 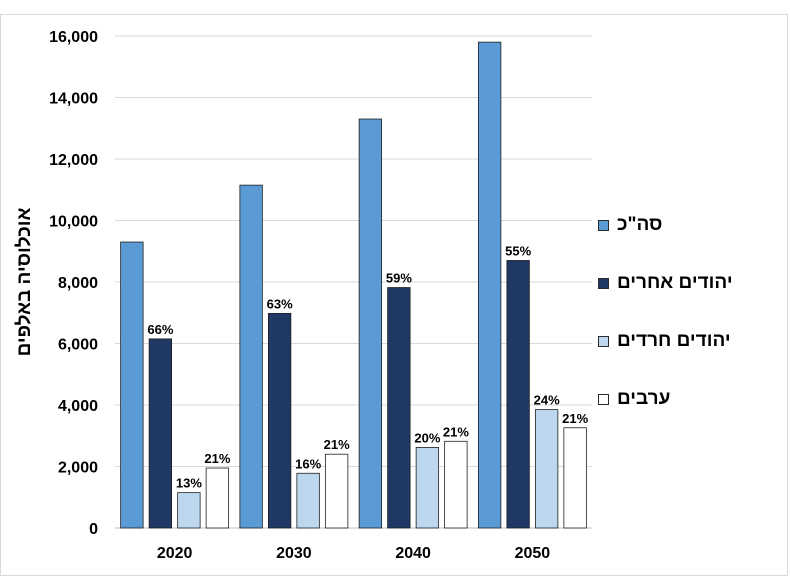 What do you see at coordinates (73, 222) in the screenshot?
I see `y-tick-label: 10,000` at bounding box center [73, 222].